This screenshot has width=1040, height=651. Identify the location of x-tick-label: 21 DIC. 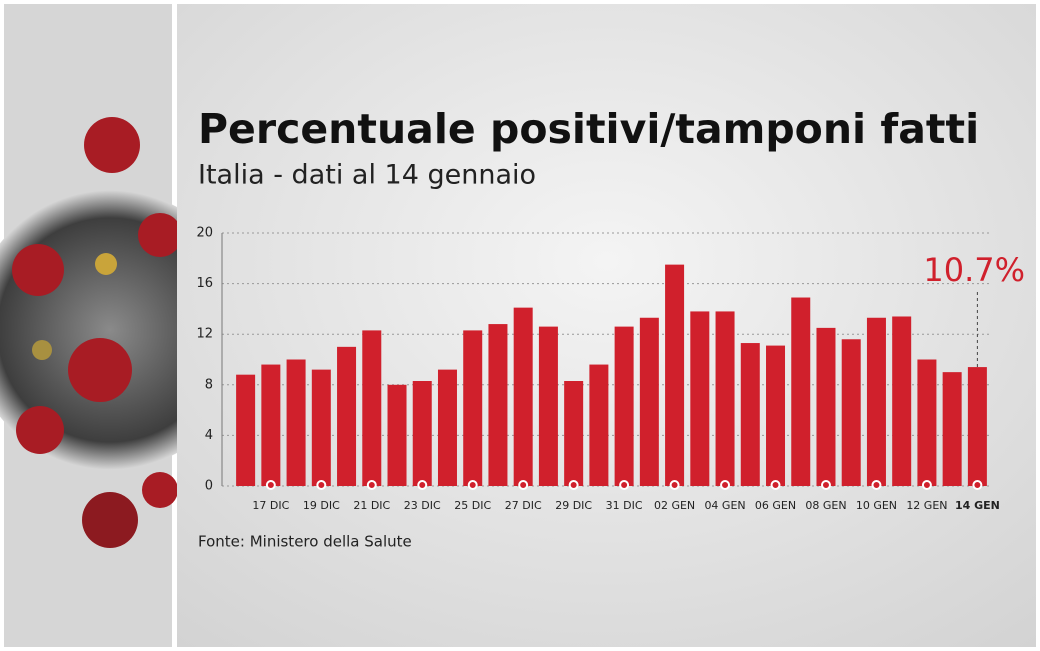
(371, 505).